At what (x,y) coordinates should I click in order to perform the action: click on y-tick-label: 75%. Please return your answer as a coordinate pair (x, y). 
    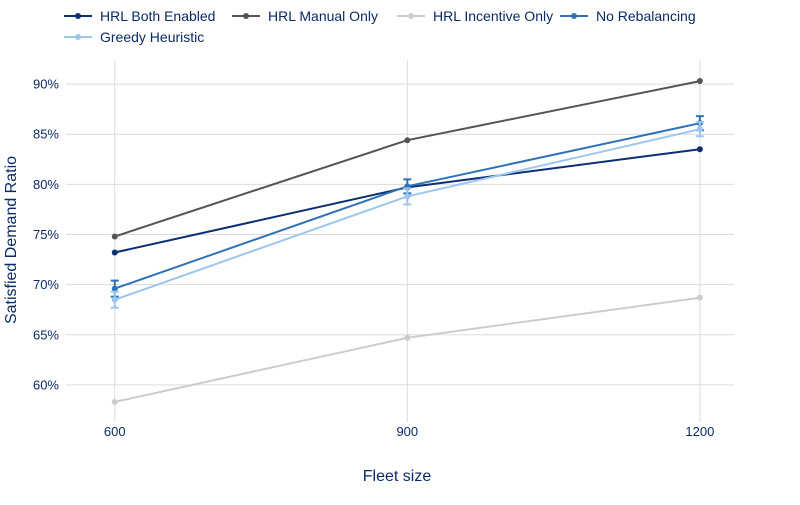
    Looking at the image, I should click on (46, 234).